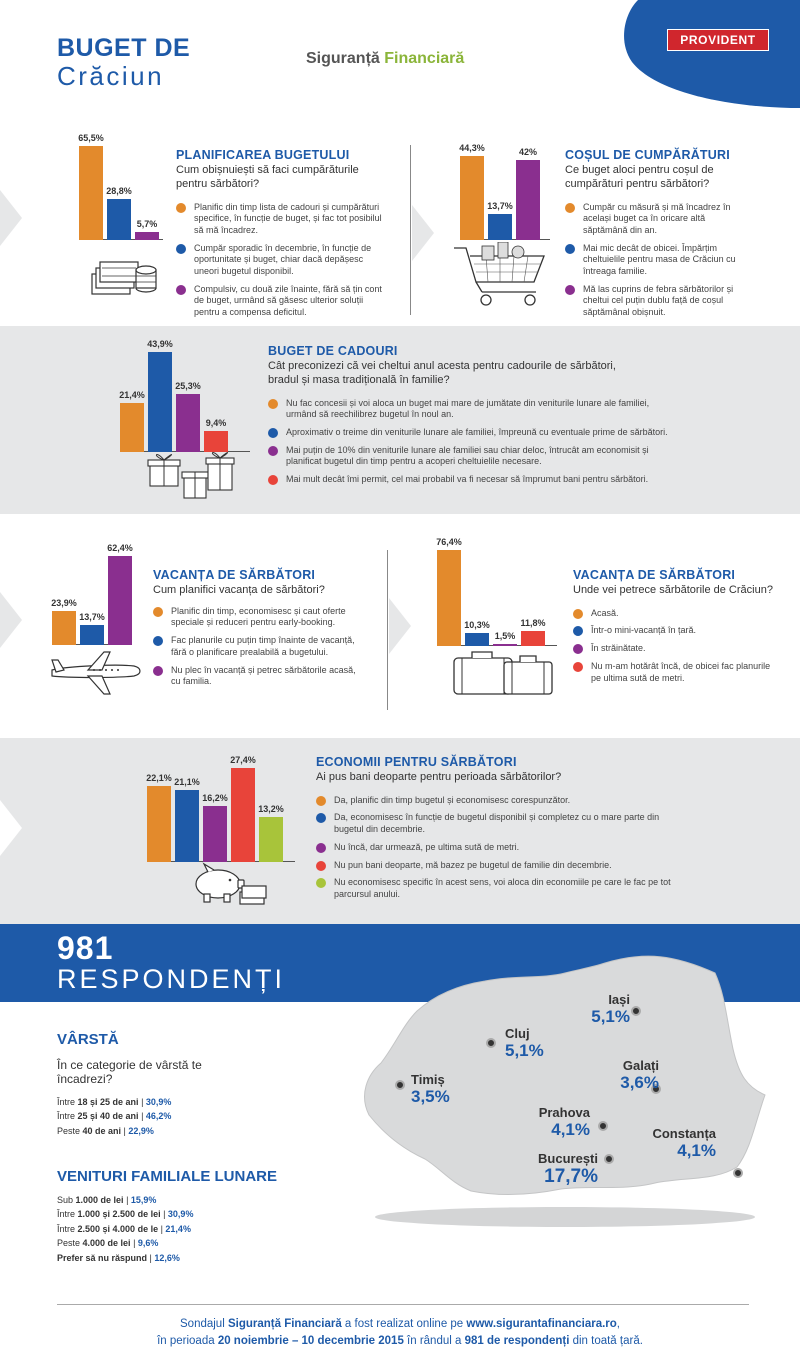  What do you see at coordinates (654, 575) in the screenshot?
I see `vacanta2-title: VACANȚA DE SĂRBĂTORI` at bounding box center [654, 575].